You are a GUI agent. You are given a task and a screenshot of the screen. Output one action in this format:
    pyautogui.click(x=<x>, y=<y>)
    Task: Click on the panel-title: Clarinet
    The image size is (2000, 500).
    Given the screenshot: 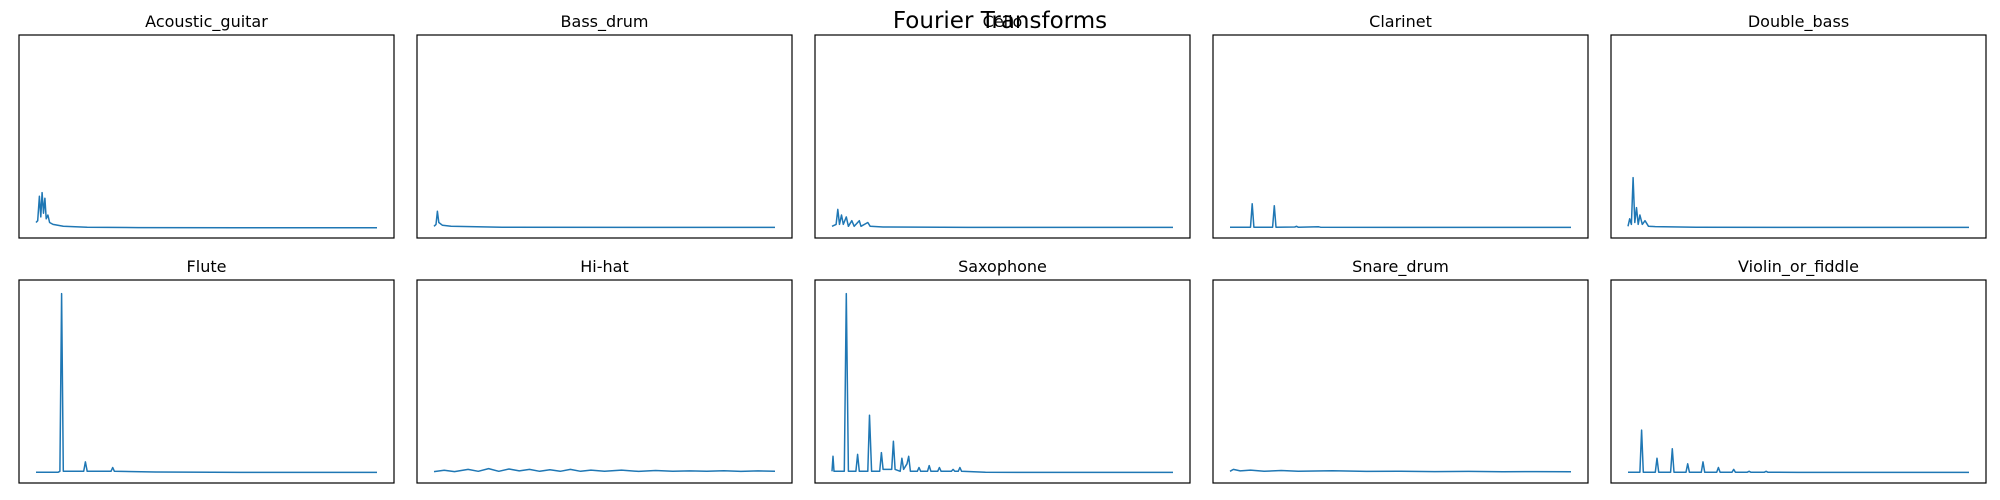 What is the action you would take?
    pyautogui.click(x=1400, y=21)
    